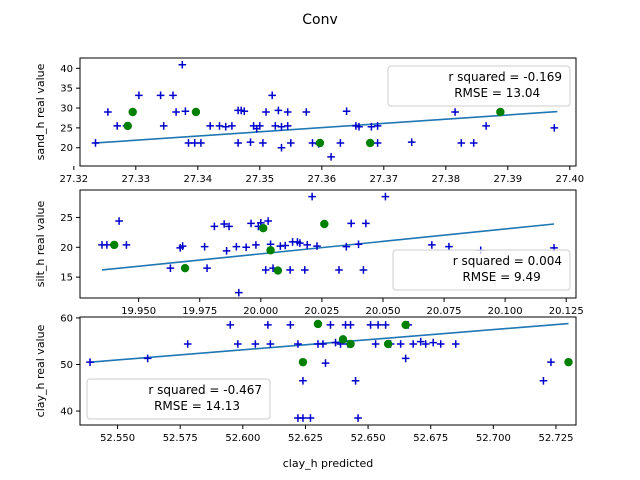 This screenshot has width=640, height=480. What do you see at coordinates (197, 406) in the screenshot?
I see `clay-legend-rmse: RMSE = 14.13` at bounding box center [197, 406].